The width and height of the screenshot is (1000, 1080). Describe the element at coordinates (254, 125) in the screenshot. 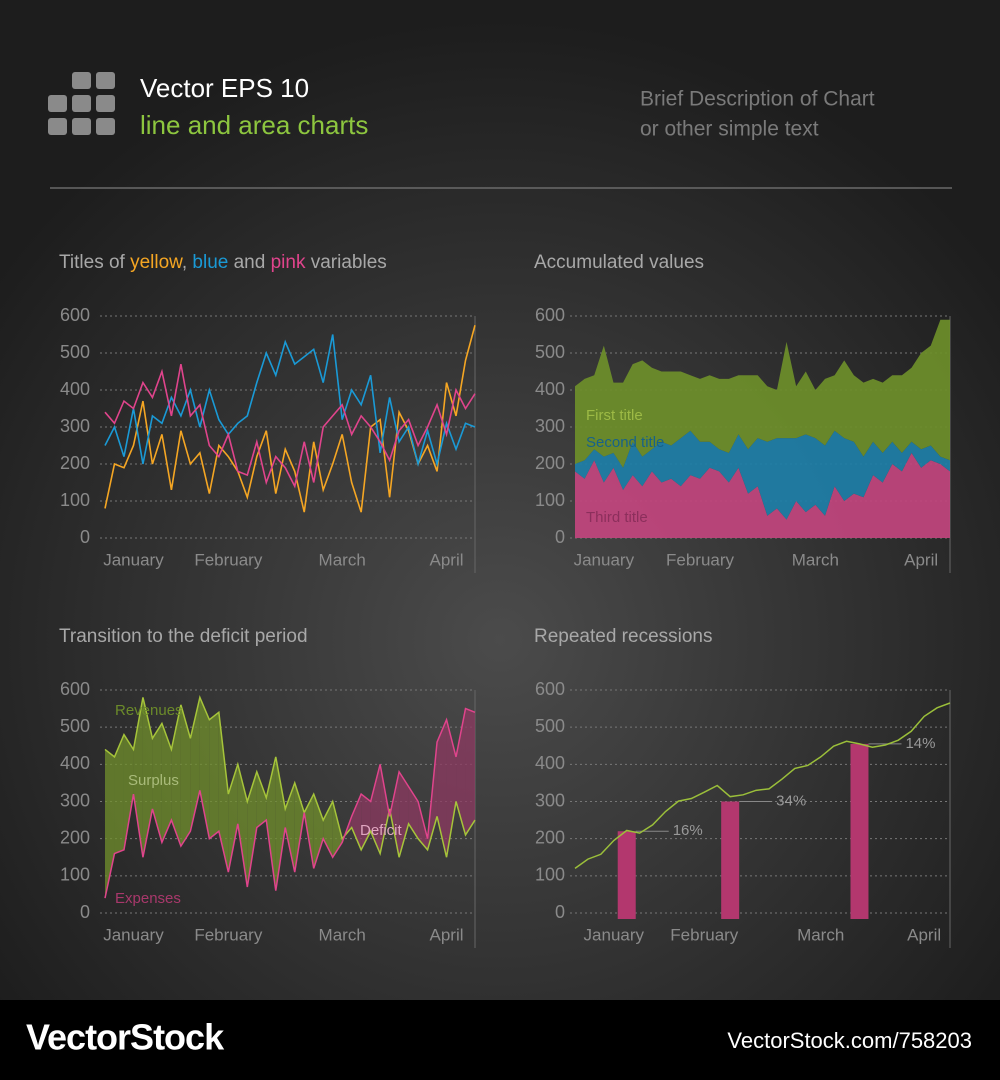

I see `header-subtitle: line and area charts` at that location.